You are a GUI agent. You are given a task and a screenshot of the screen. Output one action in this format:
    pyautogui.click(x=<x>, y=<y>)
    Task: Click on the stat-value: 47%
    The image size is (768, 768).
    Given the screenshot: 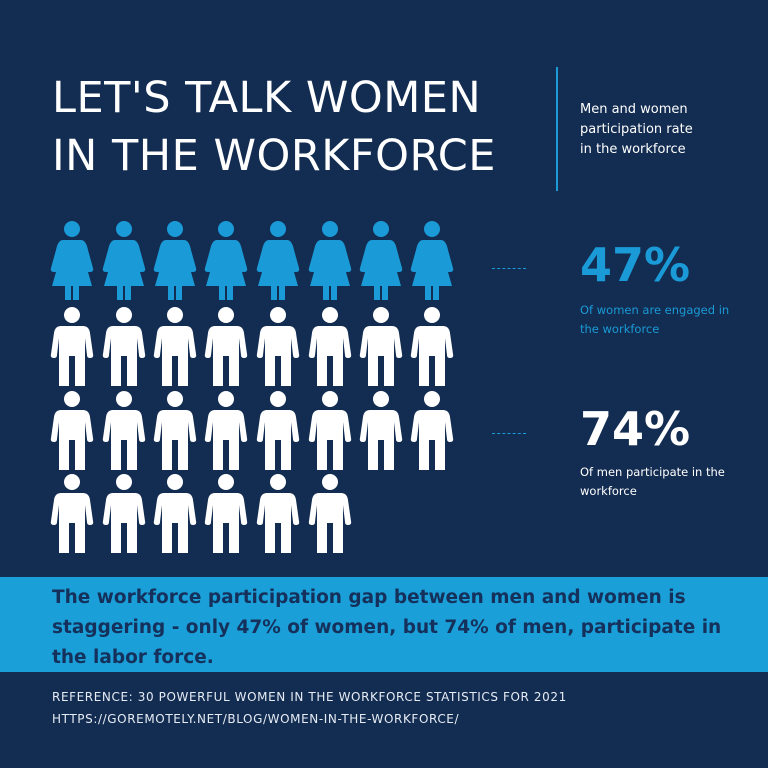 What is the action you would take?
    pyautogui.click(x=635, y=265)
    